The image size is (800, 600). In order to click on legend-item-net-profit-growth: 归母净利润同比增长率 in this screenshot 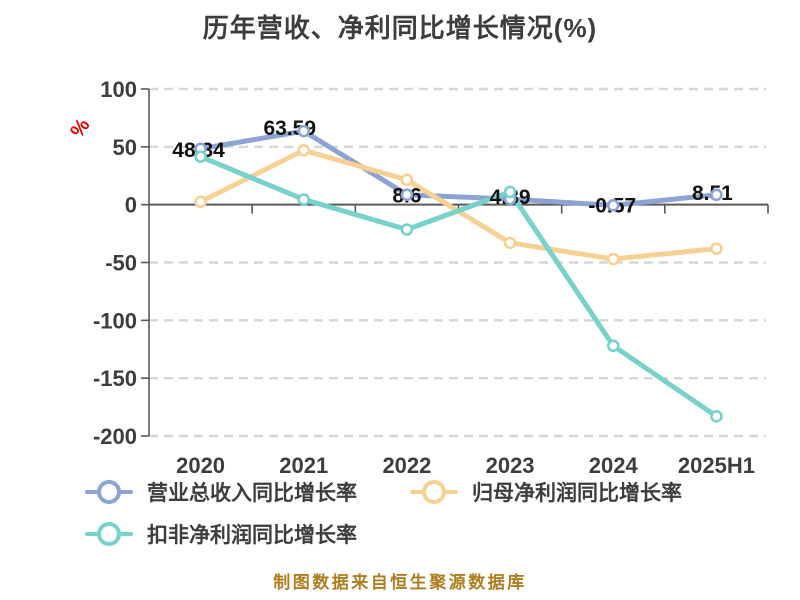, I will do `click(546, 492)`.